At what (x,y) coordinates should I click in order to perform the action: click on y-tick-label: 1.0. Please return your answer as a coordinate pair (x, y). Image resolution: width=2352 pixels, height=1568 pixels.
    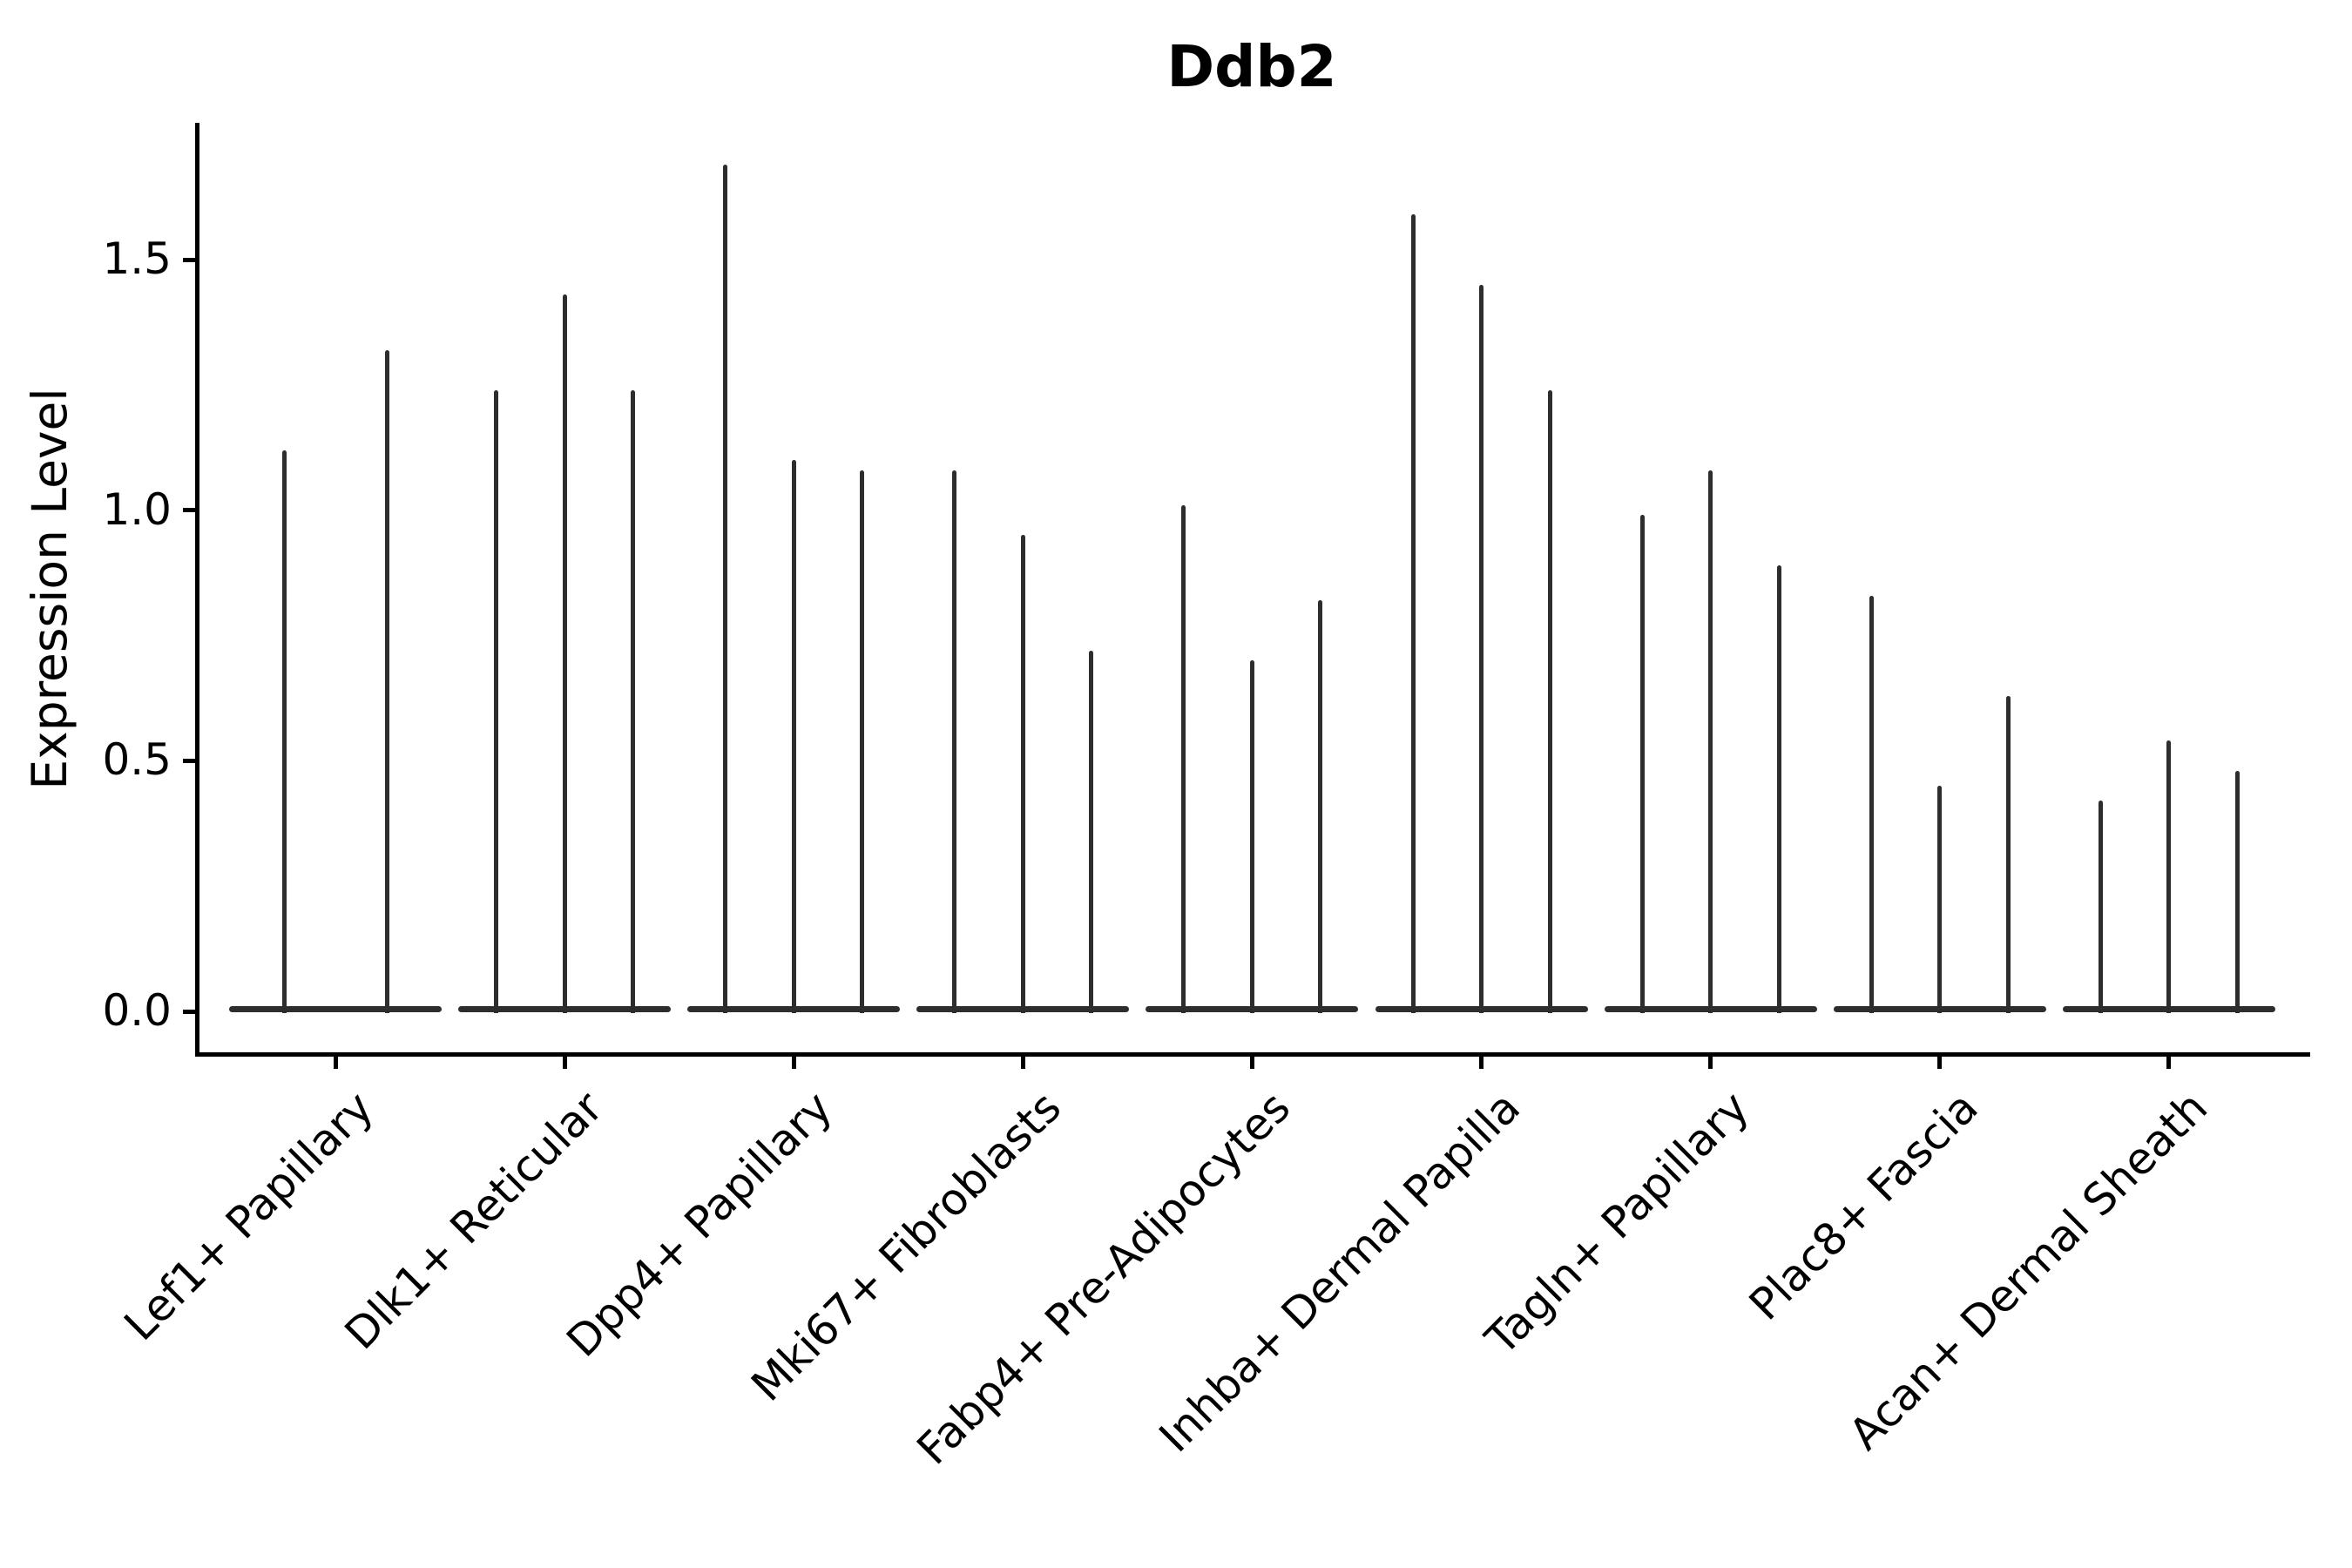
    Looking at the image, I should click on (137, 509).